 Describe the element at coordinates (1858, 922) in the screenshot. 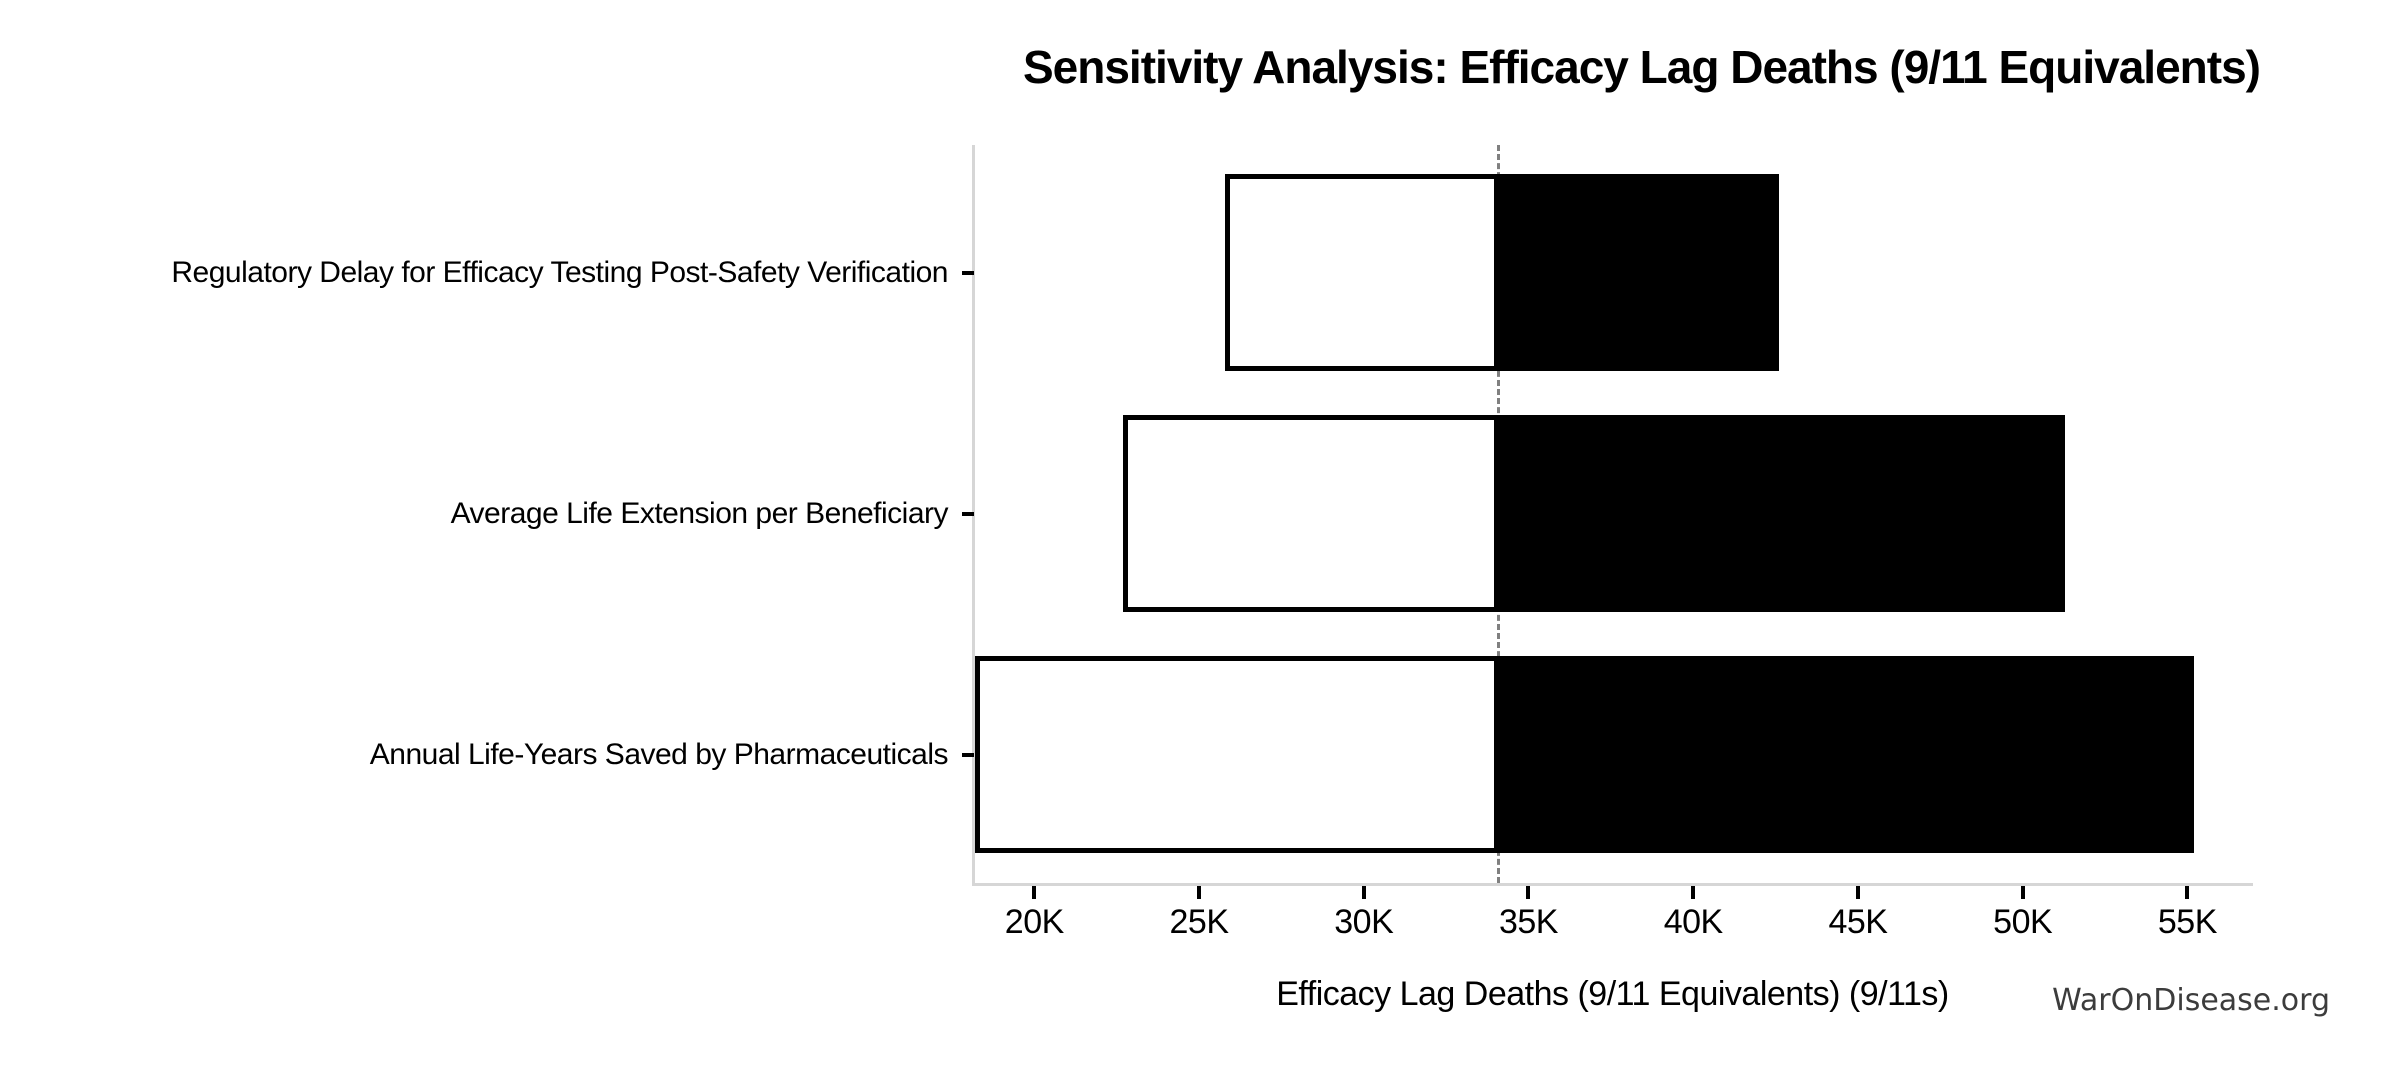

I see `x-tick-label: 45K` at that location.